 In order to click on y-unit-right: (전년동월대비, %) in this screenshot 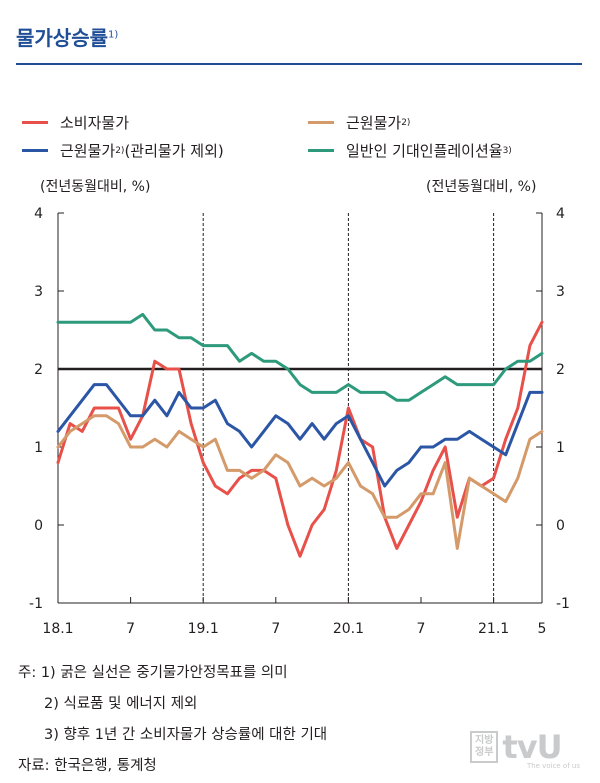, I will do `click(481, 187)`.